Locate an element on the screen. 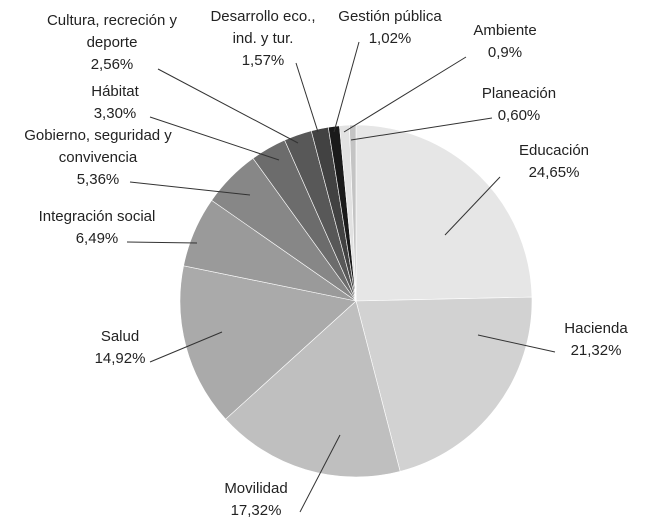 This screenshot has height=530, width=650. category-name: Movilidad is located at coordinates (256, 488).